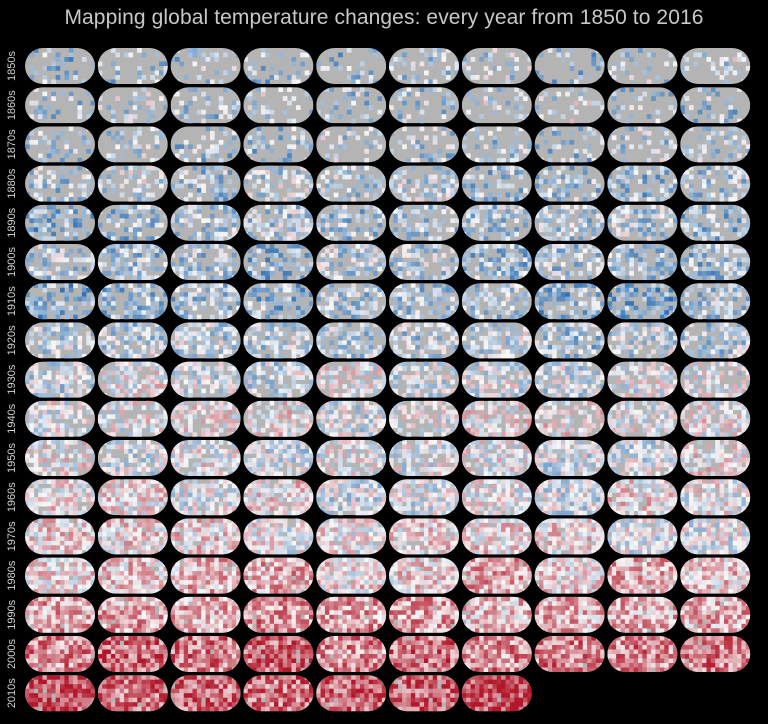 Image resolution: width=768 pixels, height=724 pixels. I want to click on year-map-1912, so click(205, 301).